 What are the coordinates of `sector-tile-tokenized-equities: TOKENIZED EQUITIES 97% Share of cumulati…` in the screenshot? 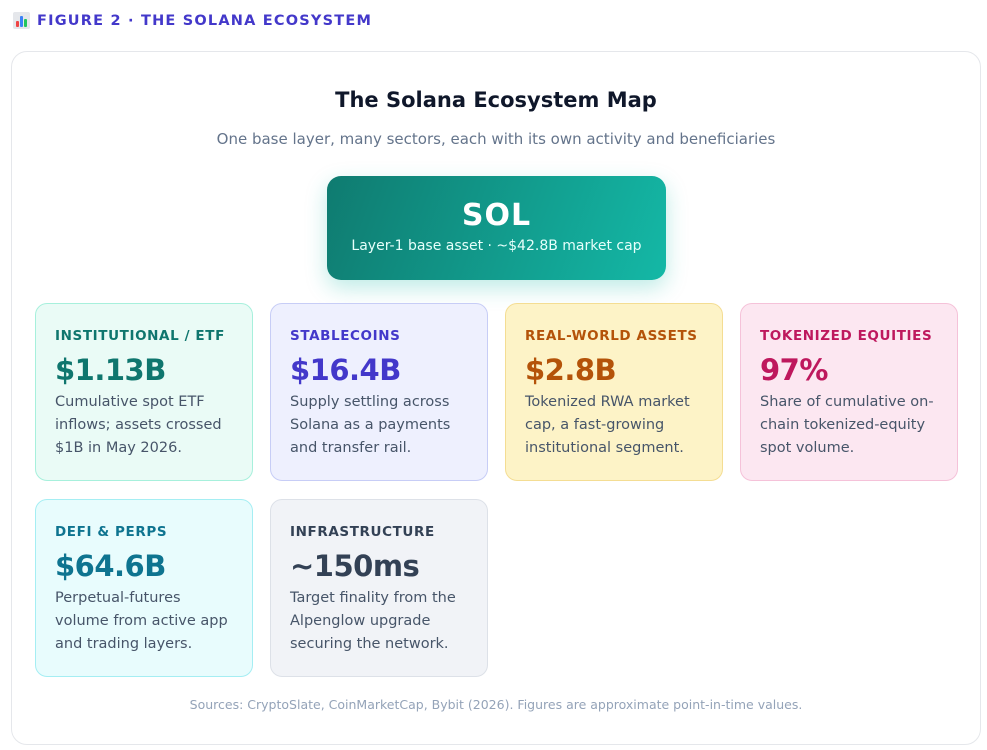 It's located at (849, 392).